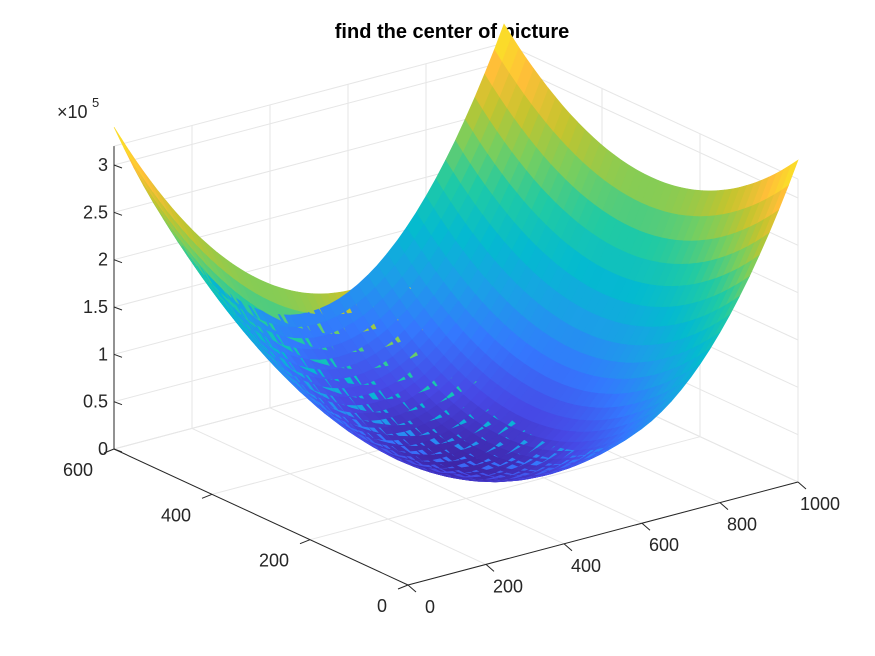 This screenshot has height=656, width=875. I want to click on y-tick-label: 0, so click(382, 606).